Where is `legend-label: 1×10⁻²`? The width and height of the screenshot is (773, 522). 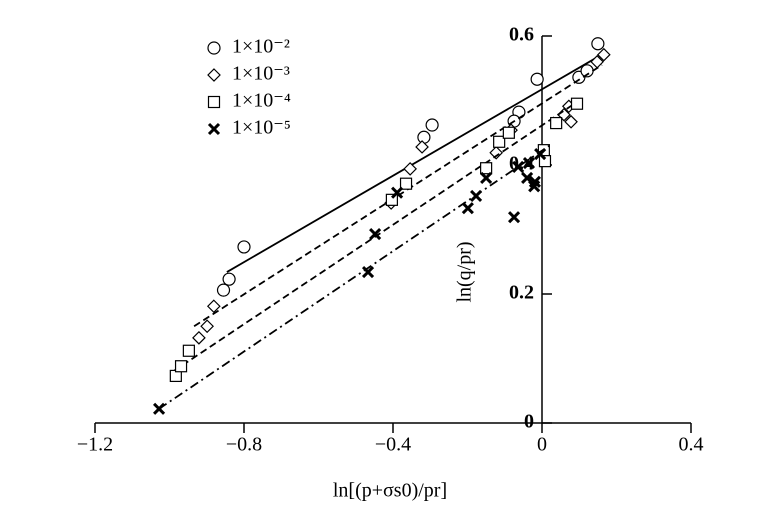
legend-label: 1×10⁻² is located at coordinates (261, 47).